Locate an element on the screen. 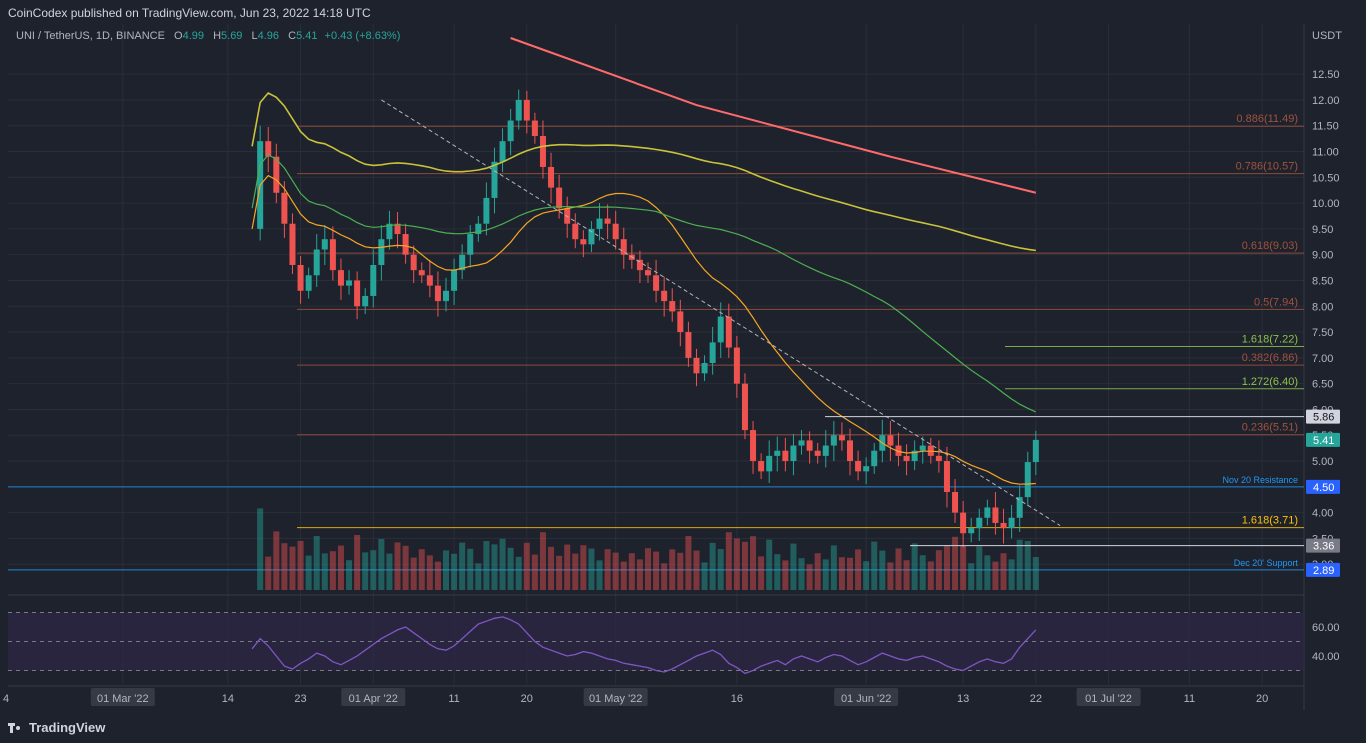 The width and height of the screenshot is (1366, 743). time-tick-label: 01 Jun '22 is located at coordinates (866, 699).